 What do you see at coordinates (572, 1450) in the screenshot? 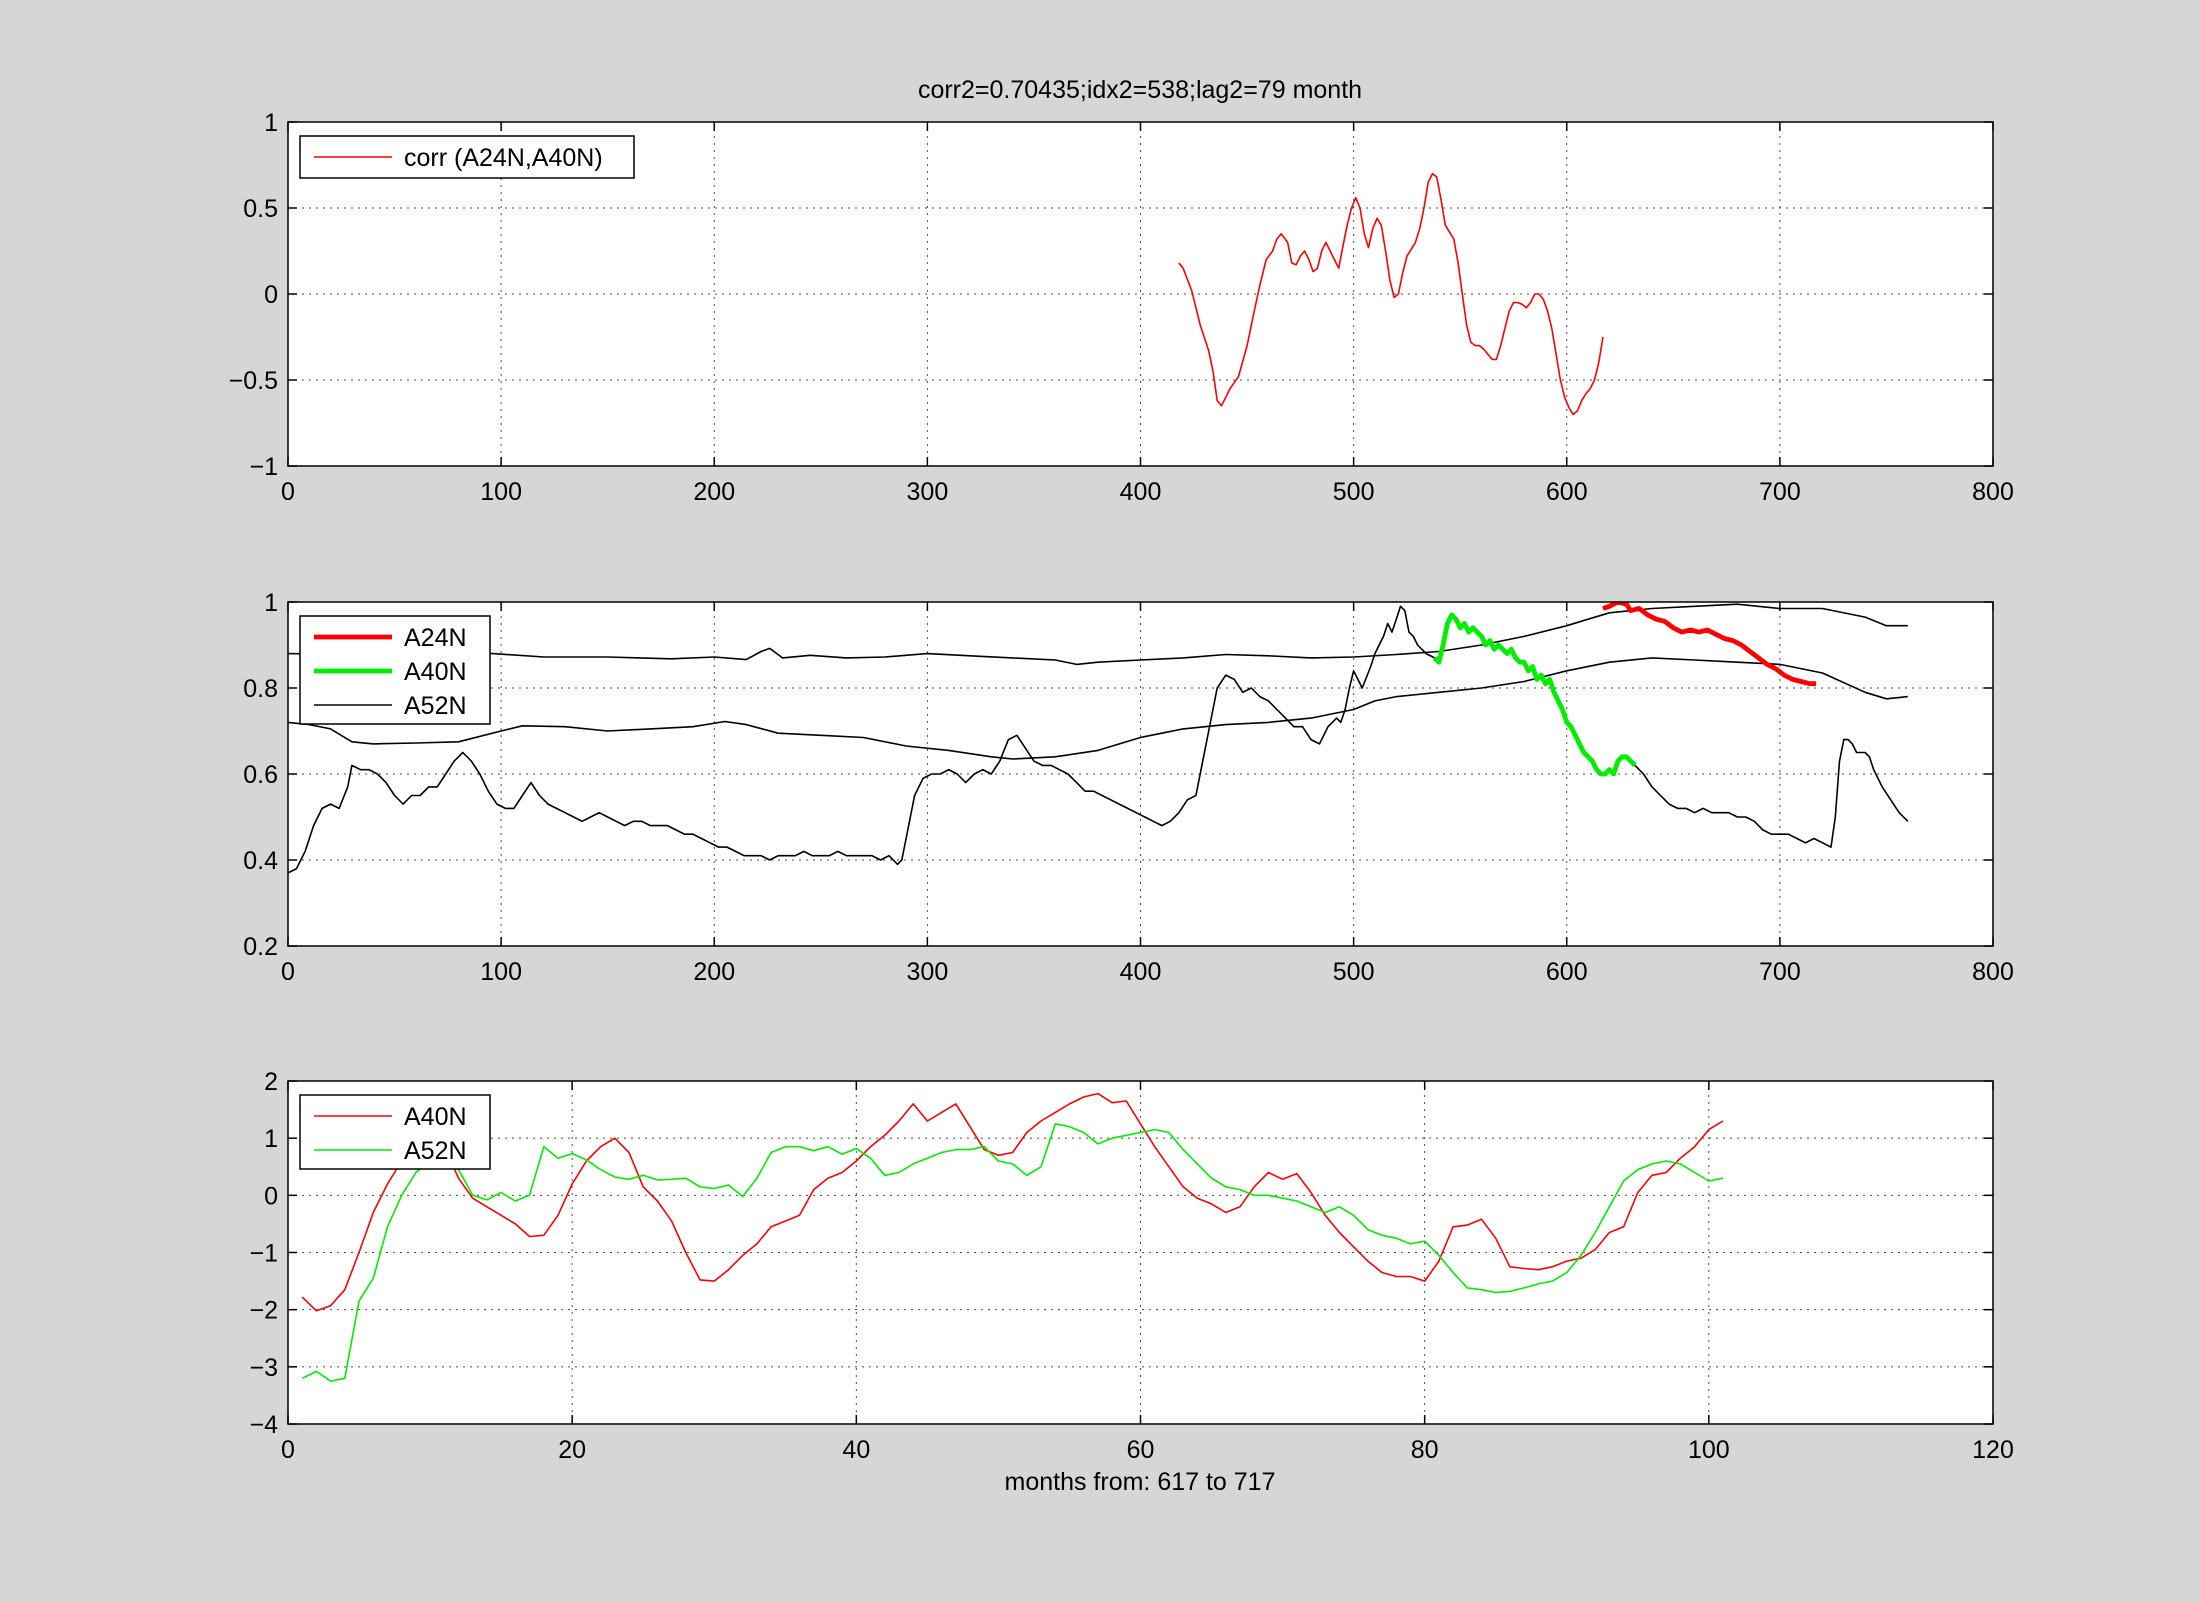
I see `x-tick-label: 20` at bounding box center [572, 1450].